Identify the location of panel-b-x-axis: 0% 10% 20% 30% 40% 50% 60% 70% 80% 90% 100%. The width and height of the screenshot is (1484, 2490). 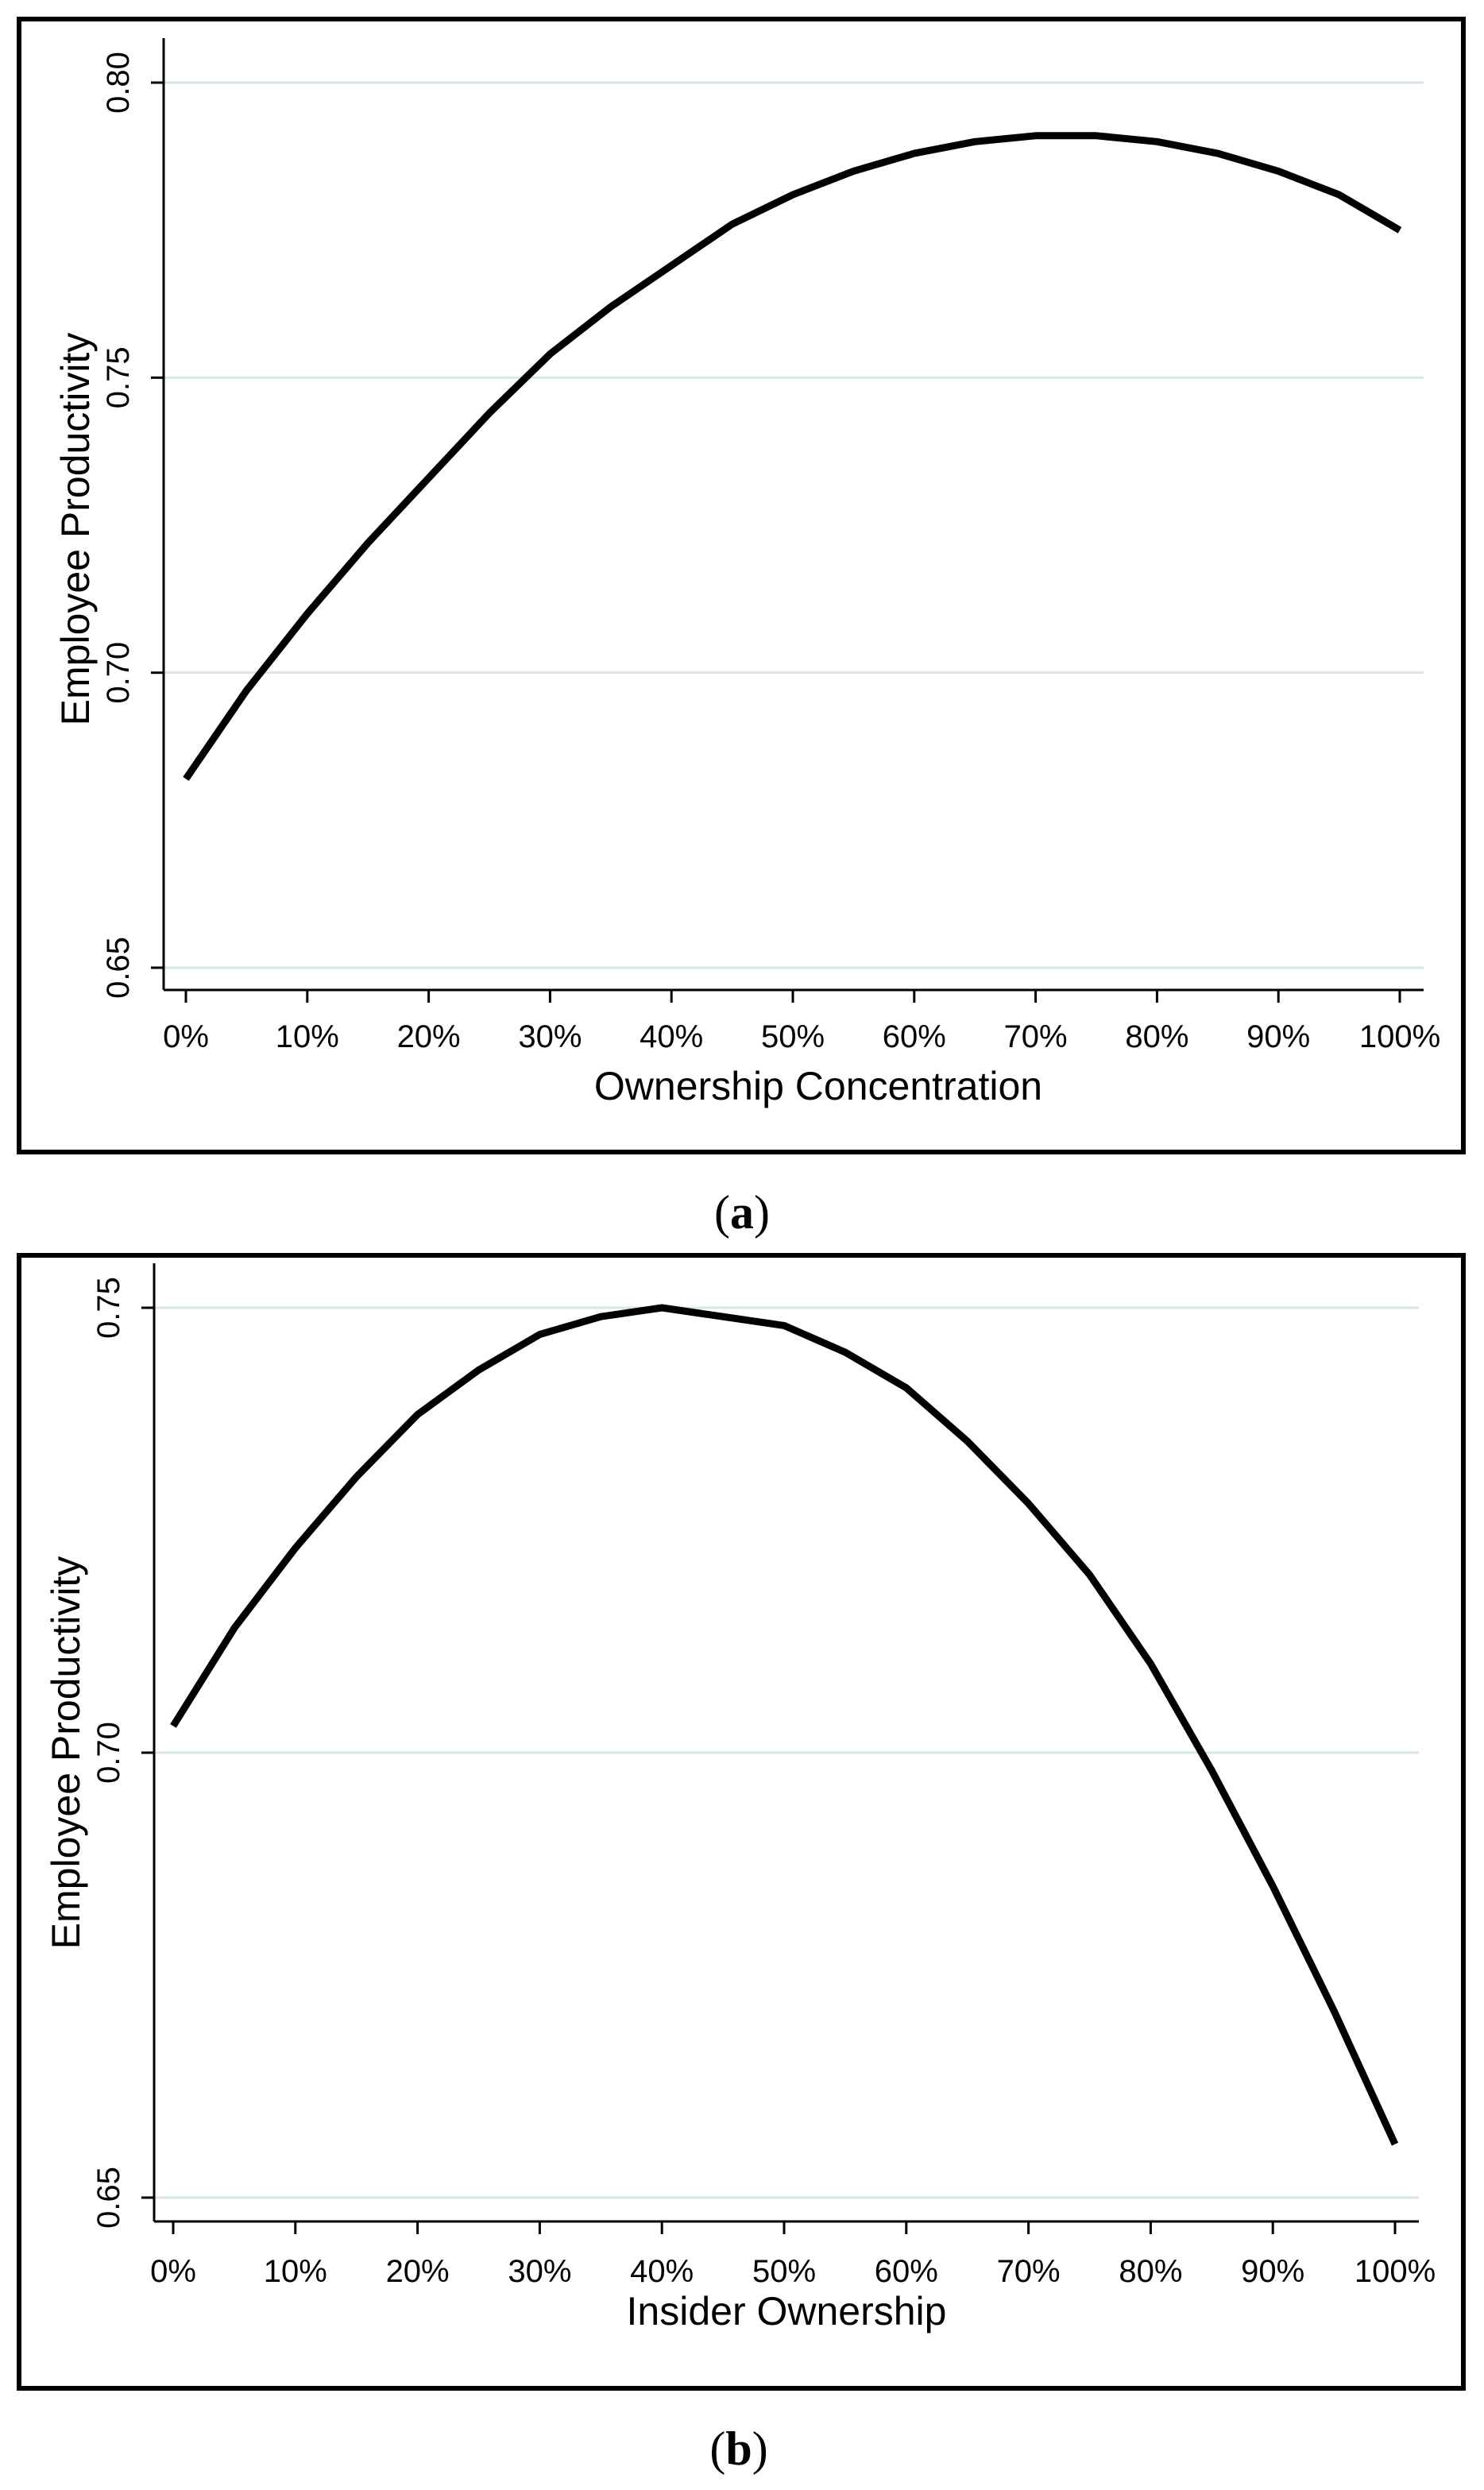
(793, 2255).